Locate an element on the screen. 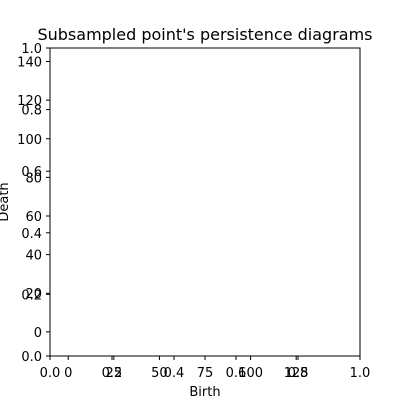 This screenshot has width=400, height=400. x-tick-label: 0.2 is located at coordinates (112, 373).